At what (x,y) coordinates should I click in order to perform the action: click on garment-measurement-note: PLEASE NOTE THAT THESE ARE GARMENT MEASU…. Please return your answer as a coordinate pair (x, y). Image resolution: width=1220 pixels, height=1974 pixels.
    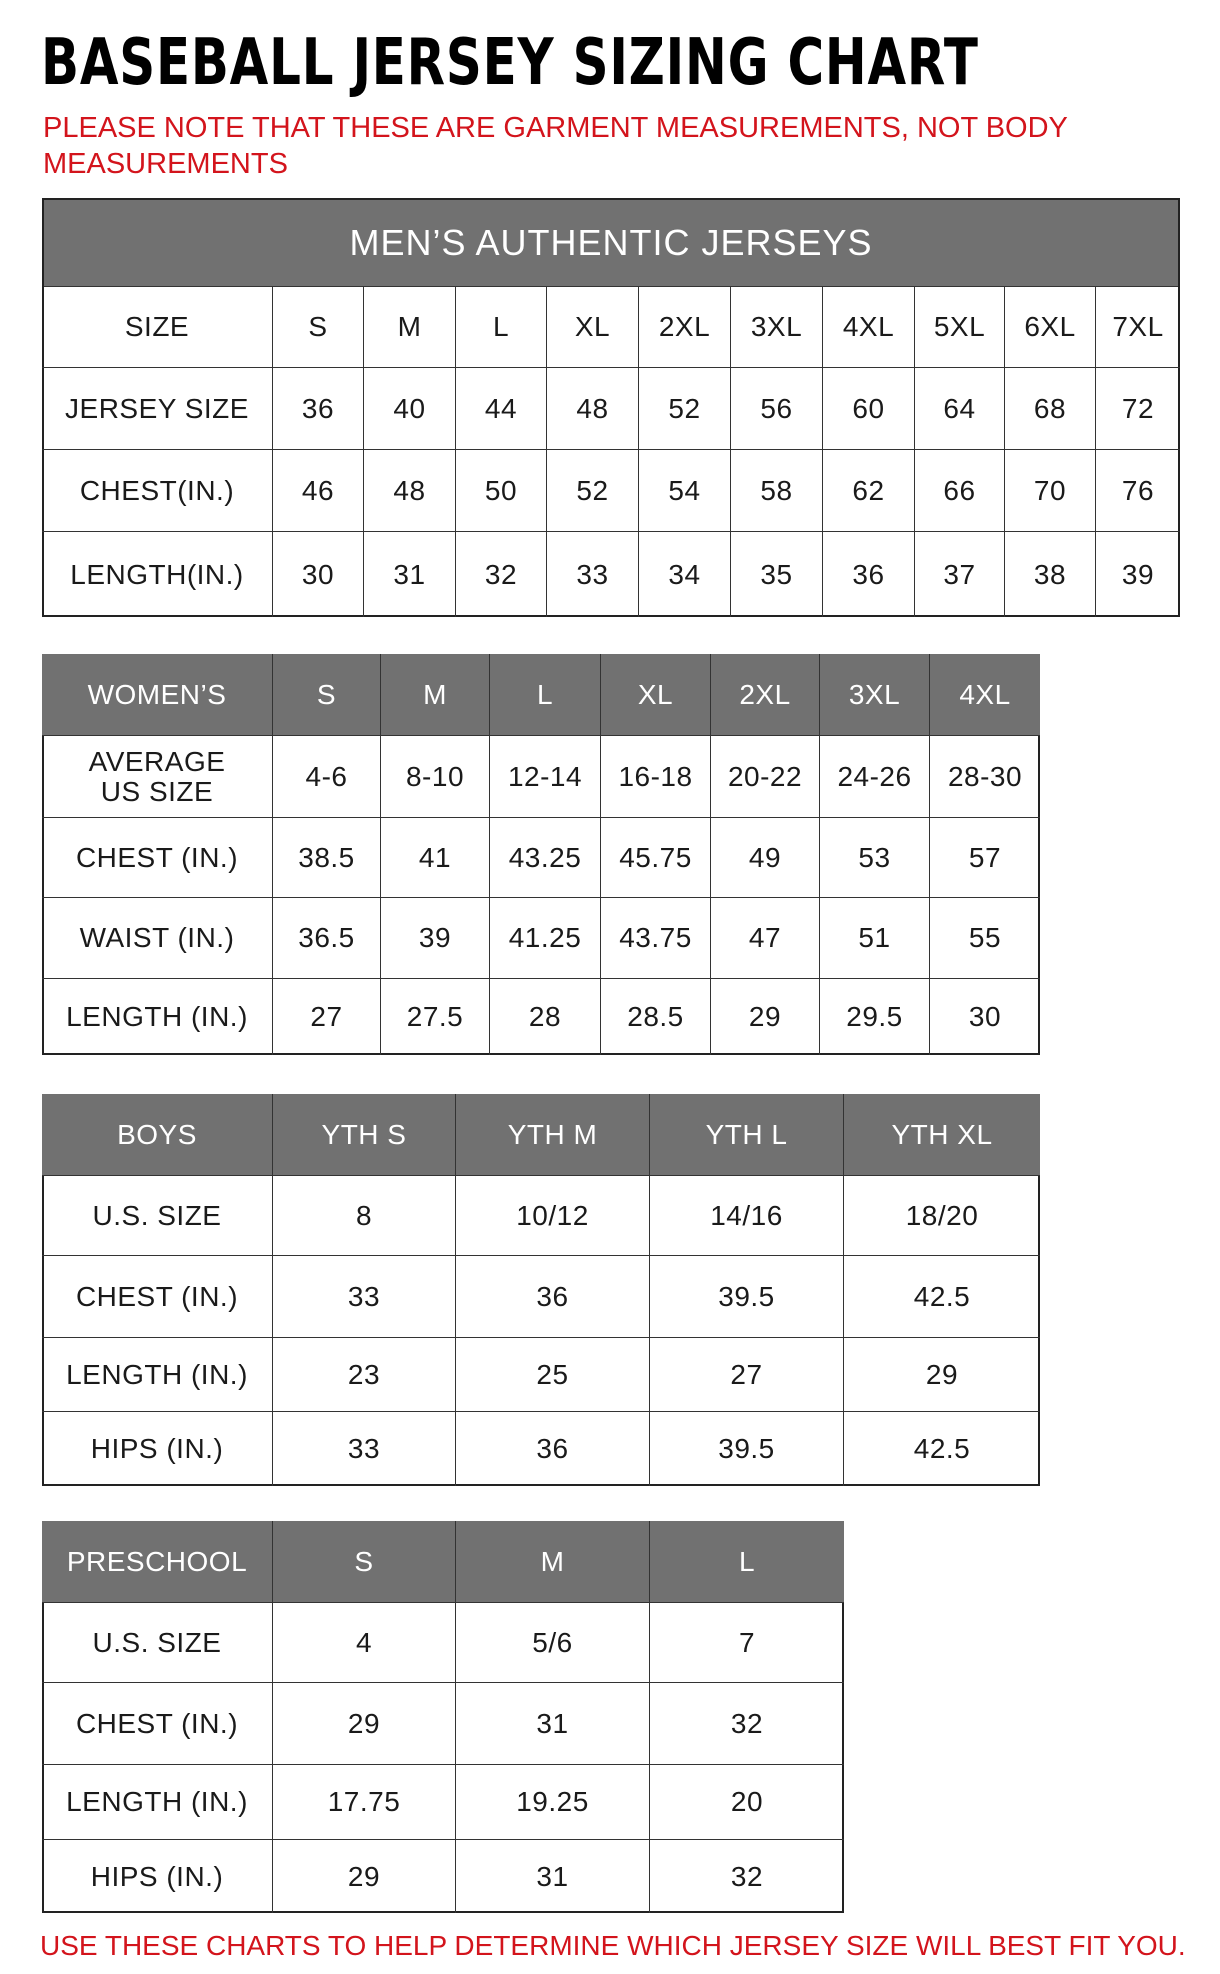
    Looking at the image, I should click on (555, 146).